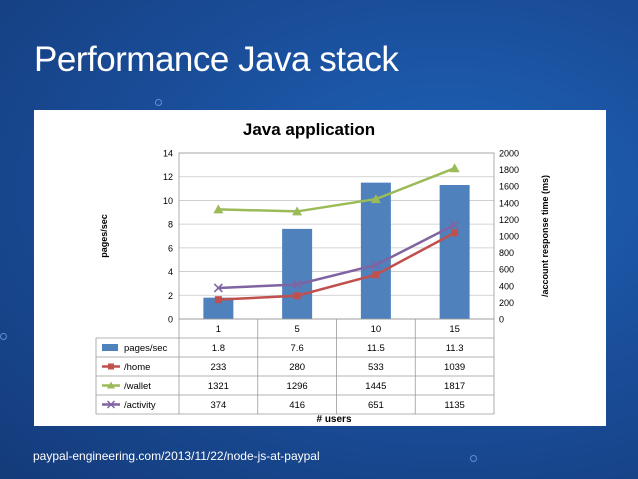 The width and height of the screenshot is (638, 479). What do you see at coordinates (170, 272) in the screenshot?
I see `y-left-tick-label: 4` at bounding box center [170, 272].